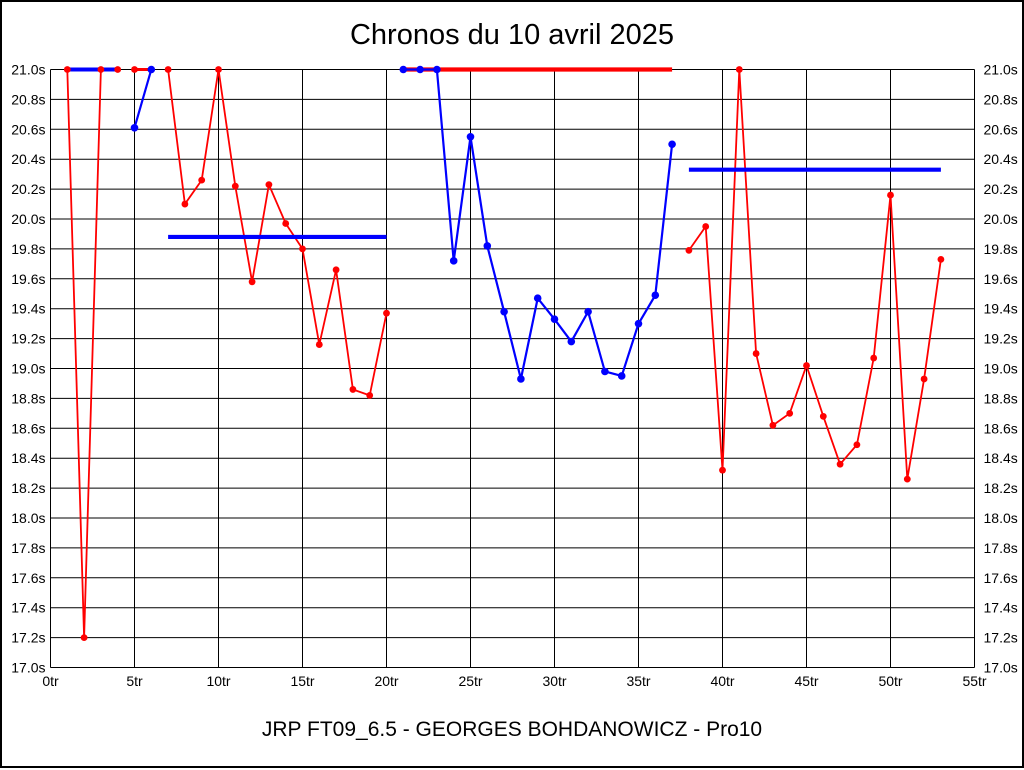 This screenshot has width=1024, height=770. What do you see at coordinates (386, 681) in the screenshot?
I see `tick-label: 20tr` at bounding box center [386, 681].